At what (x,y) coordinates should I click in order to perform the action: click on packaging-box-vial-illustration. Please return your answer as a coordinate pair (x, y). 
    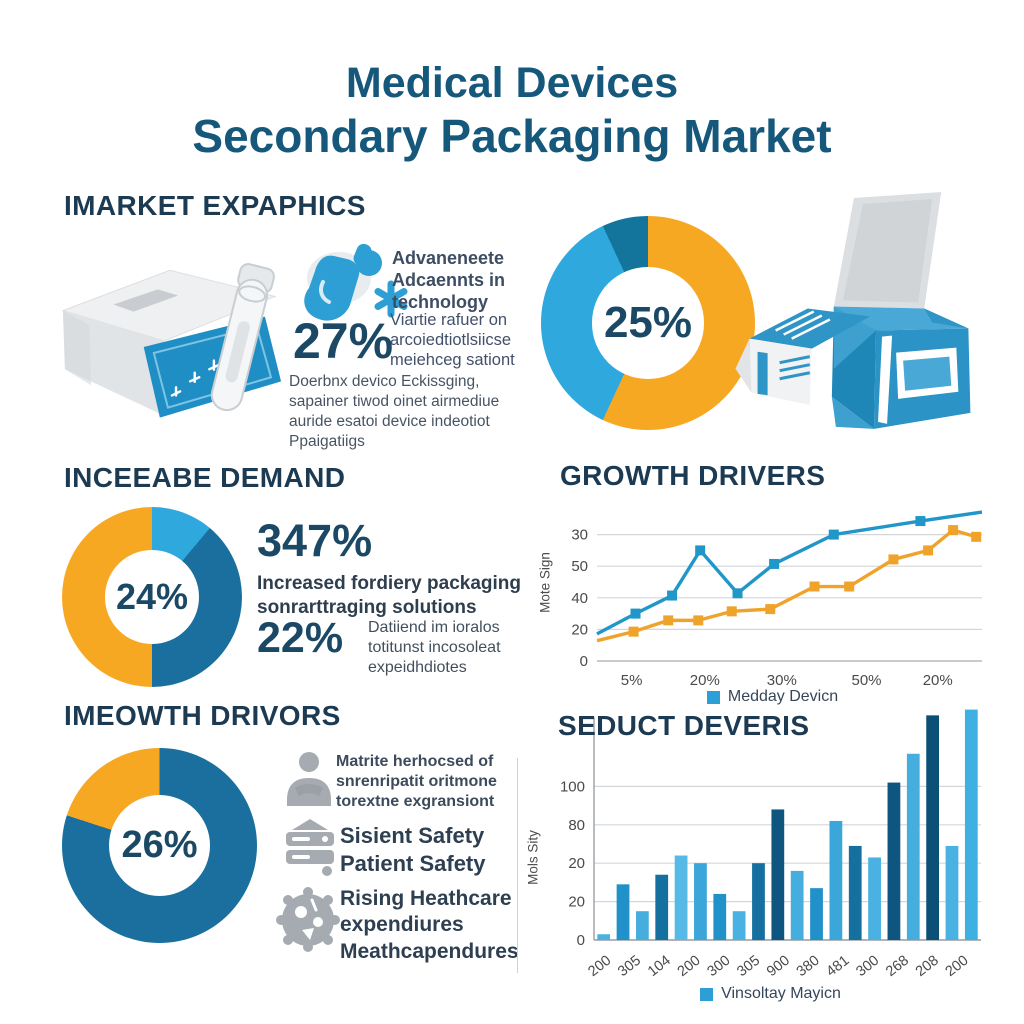
    Looking at the image, I should click on (171, 340).